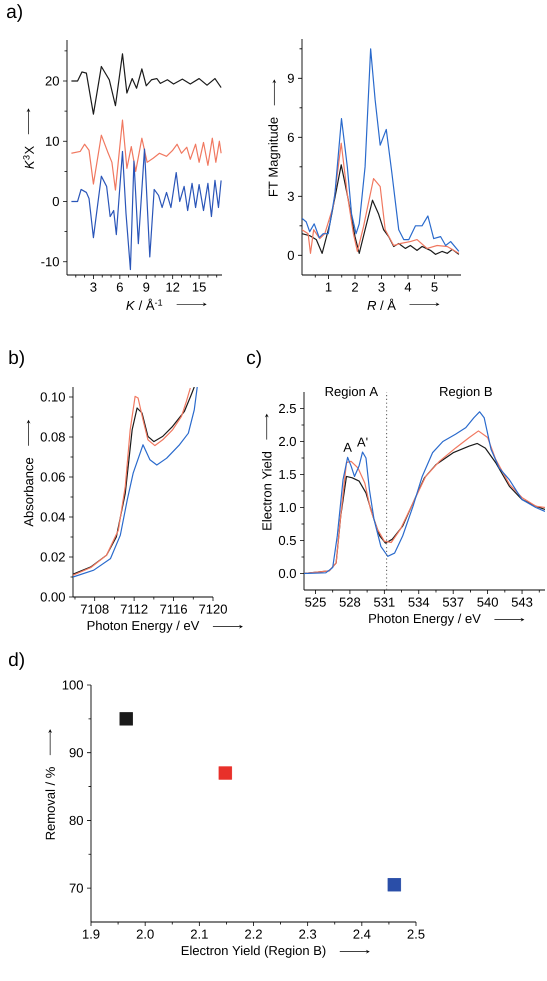  What do you see at coordinates (287, 441) in the screenshot?
I see `y-tick-label: 2.0` at bounding box center [287, 441].